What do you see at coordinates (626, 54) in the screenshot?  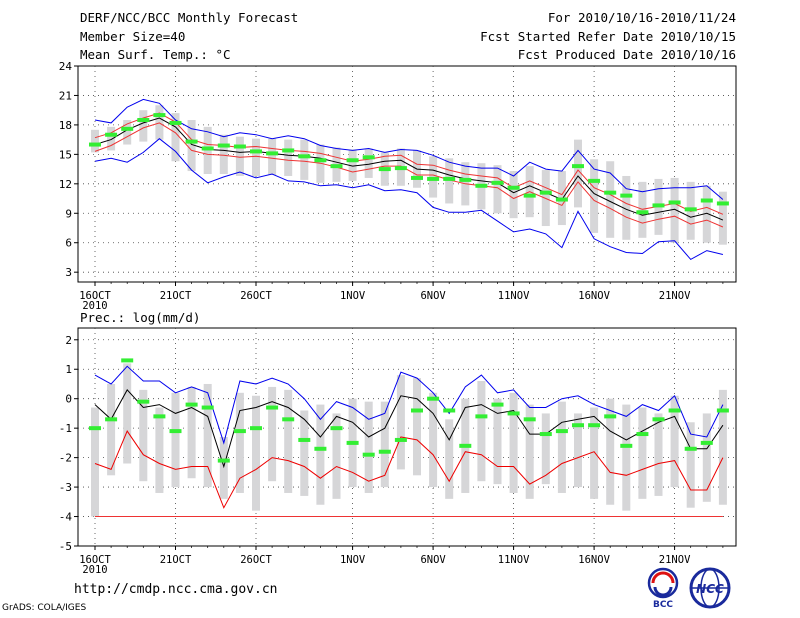 I see `produced-date: Fcst Produced Date 2010/10/16` at bounding box center [626, 54].